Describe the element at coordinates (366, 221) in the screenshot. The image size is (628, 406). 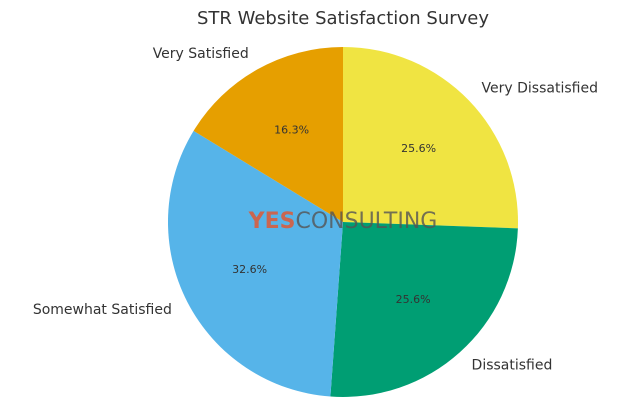
I see `watermark-part: CONSULTING` at that location.